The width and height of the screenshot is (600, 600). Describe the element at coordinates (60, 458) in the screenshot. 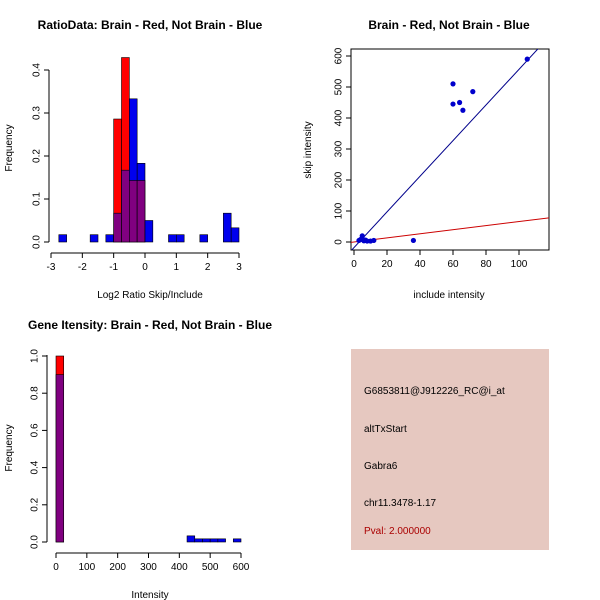

I see `gene-bar-overlap` at that location.